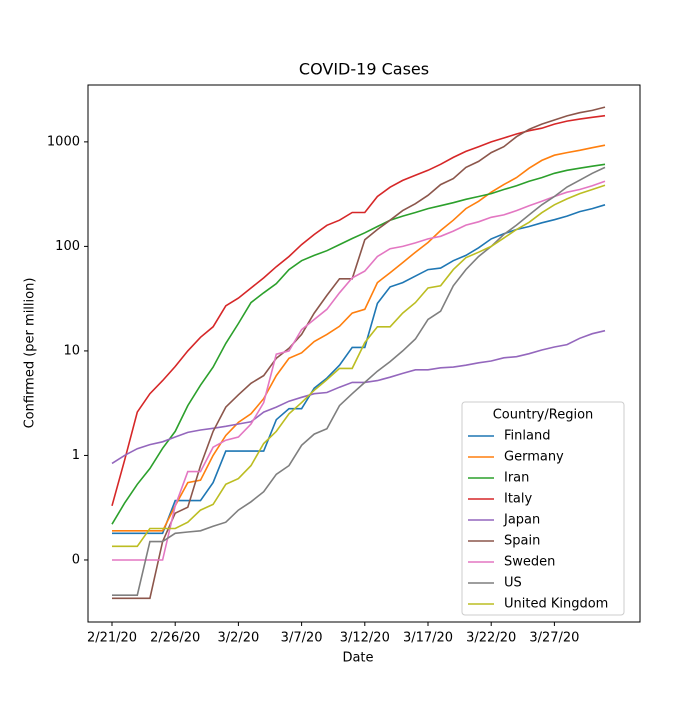  What do you see at coordinates (428, 638) in the screenshot?
I see `x-tick-label: 3/17/20` at bounding box center [428, 638].